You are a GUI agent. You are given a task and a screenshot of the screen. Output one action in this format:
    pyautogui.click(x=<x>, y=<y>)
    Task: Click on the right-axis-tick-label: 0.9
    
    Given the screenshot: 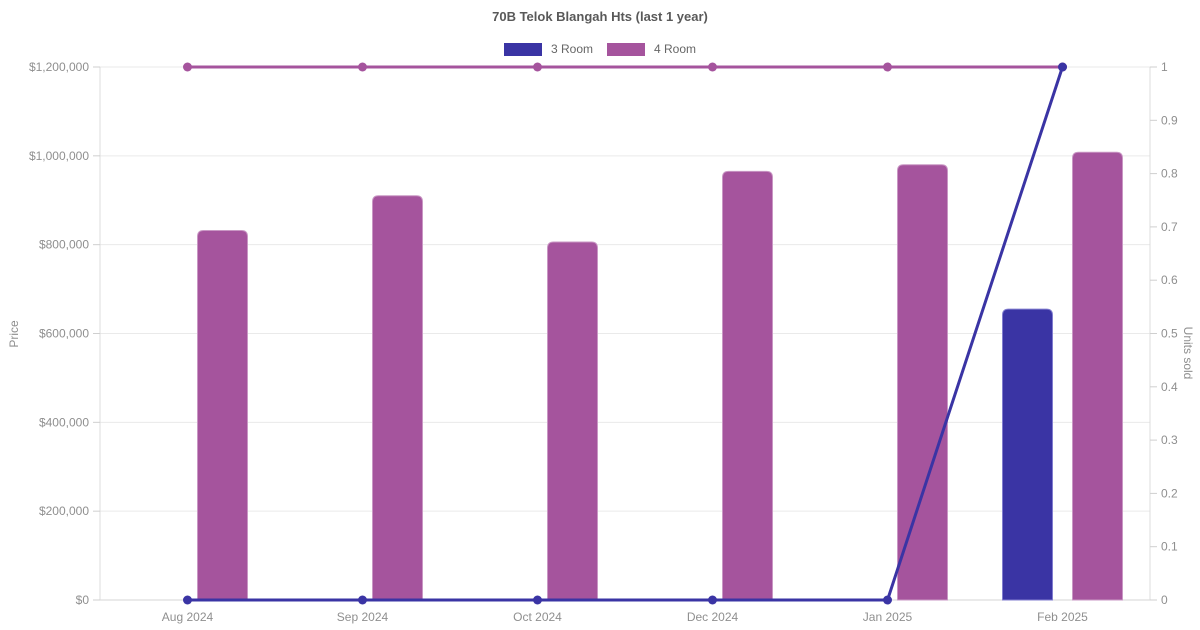 What is the action you would take?
    pyautogui.click(x=1169, y=120)
    